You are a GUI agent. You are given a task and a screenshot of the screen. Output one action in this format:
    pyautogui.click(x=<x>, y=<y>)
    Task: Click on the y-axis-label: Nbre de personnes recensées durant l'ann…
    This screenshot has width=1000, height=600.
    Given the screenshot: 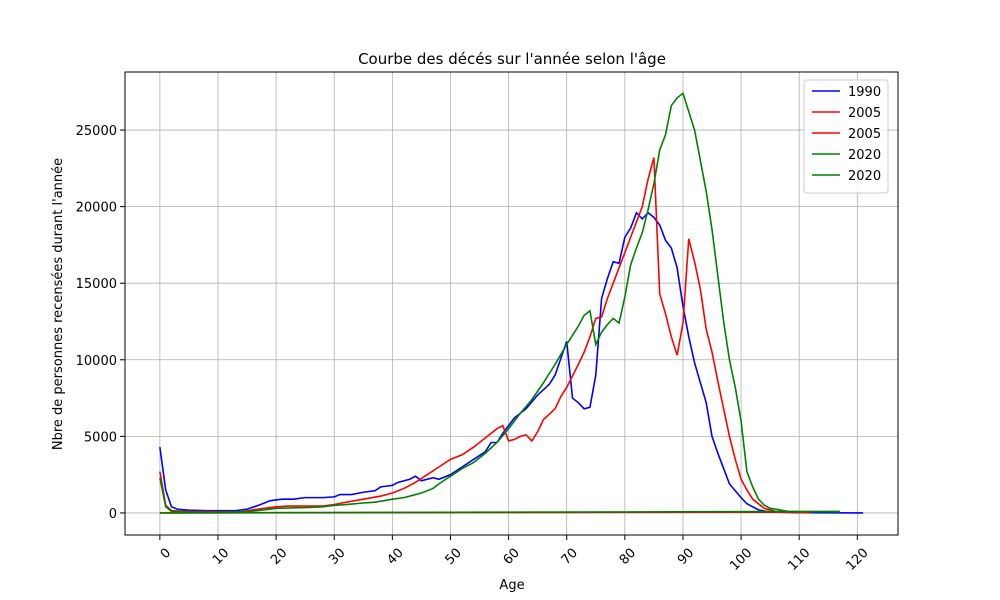 What is the action you would take?
    pyautogui.click(x=58, y=304)
    